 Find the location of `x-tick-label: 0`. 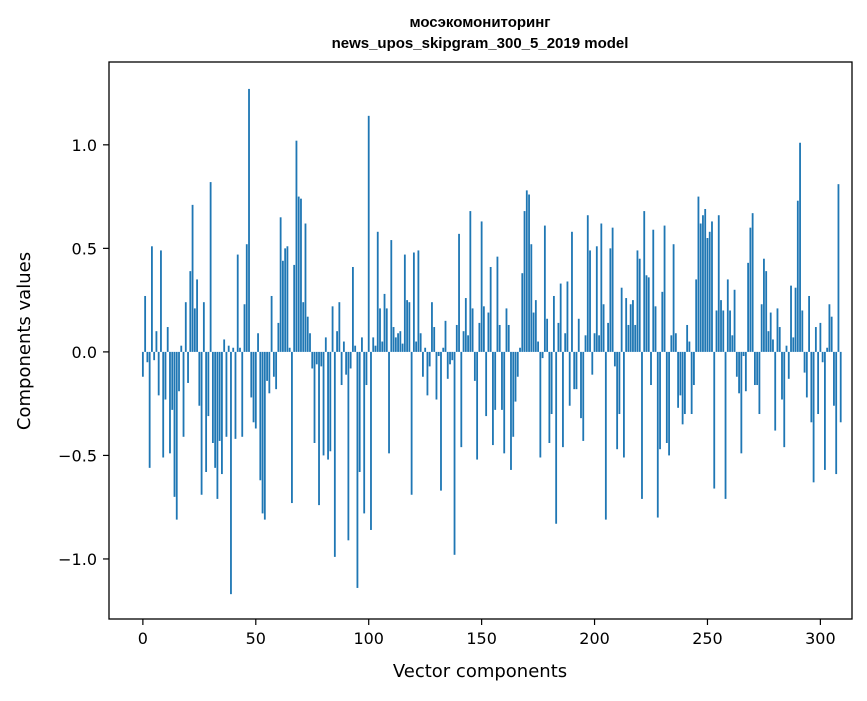

x-tick-label: 0 is located at coordinates (143, 638).